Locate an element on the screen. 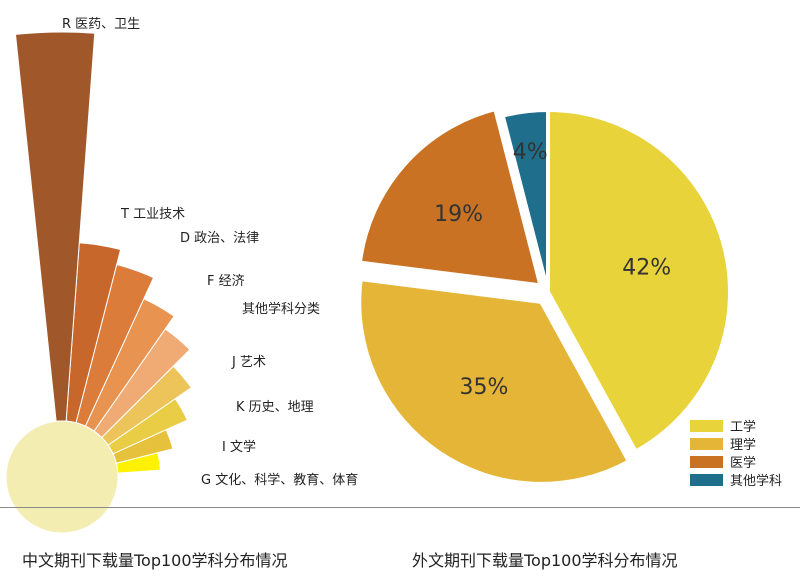  radial-bar-label-6: J 艺术 is located at coordinates (248, 362).